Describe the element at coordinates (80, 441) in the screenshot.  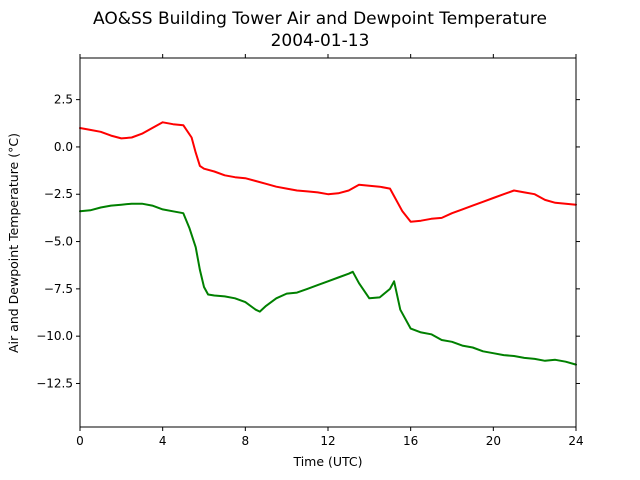
I see `x-tick-label: 0` at that location.